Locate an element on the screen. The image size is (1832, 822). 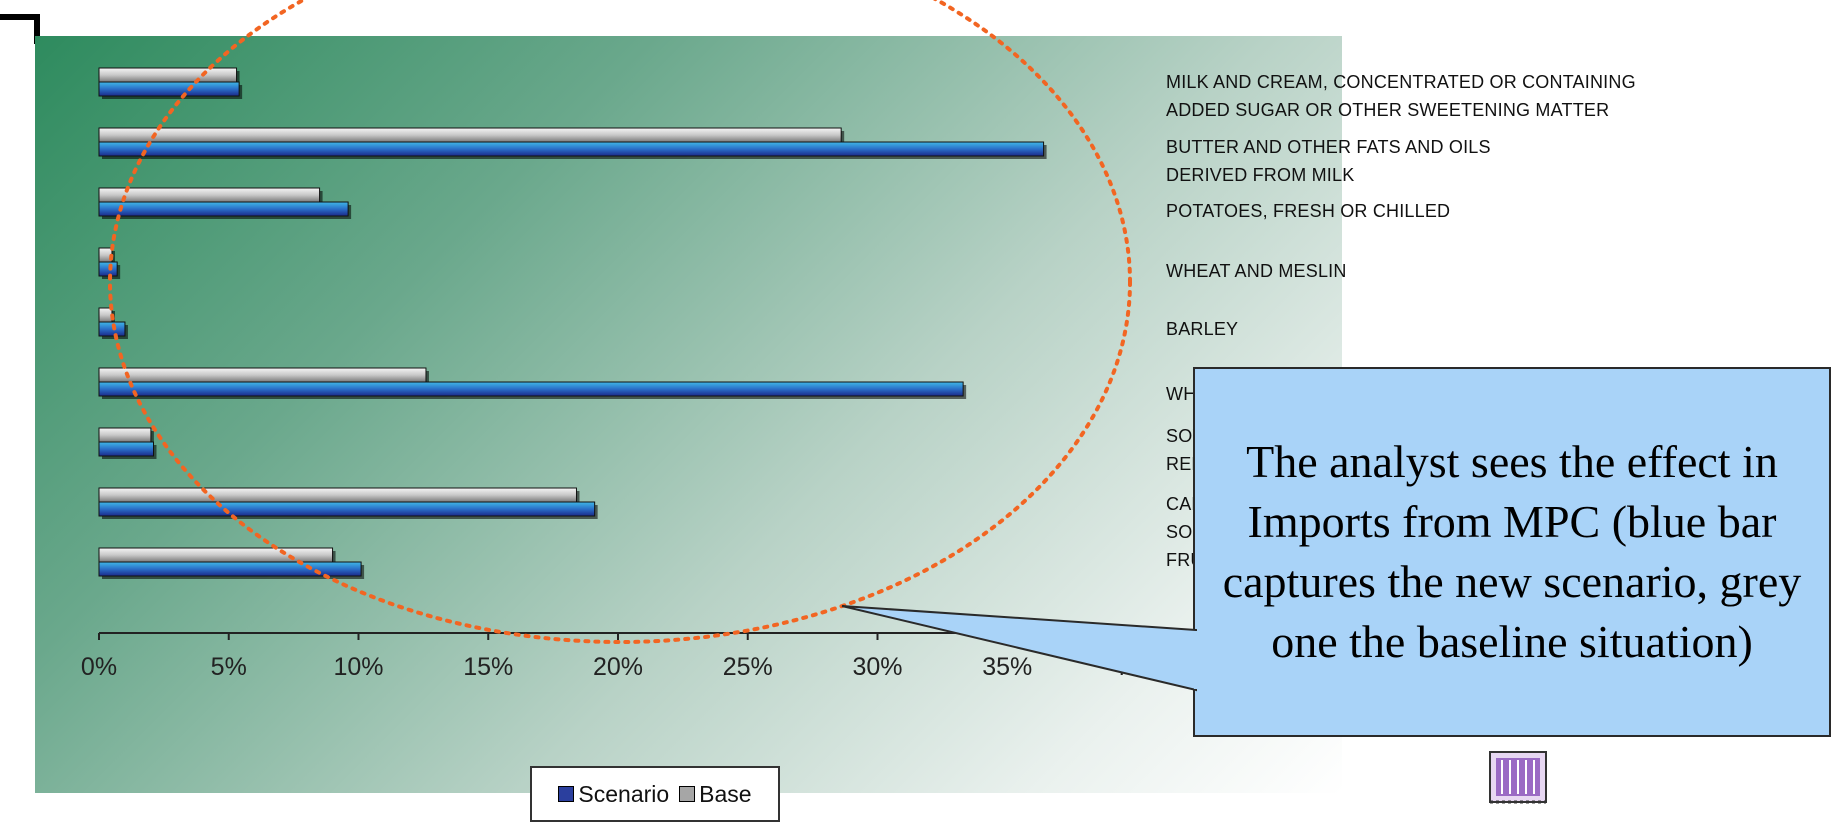
category-label-2: POTATOES, FRESH OR CHILLED is located at coordinates (1308, 211).